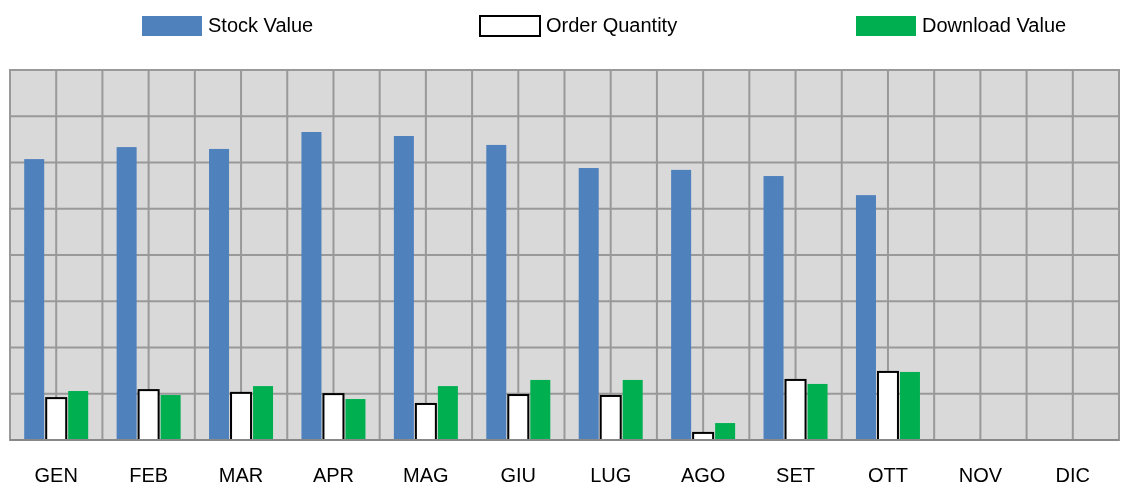  Describe the element at coordinates (333, 475) in the screenshot. I see `x-tick-label: APR` at that location.